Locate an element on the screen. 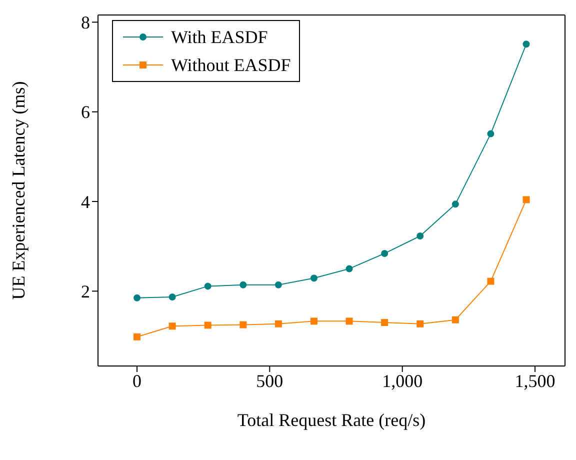 This screenshot has height=460, width=576. x-axis-title: Total Request Rate (req/s) is located at coordinates (331, 420).